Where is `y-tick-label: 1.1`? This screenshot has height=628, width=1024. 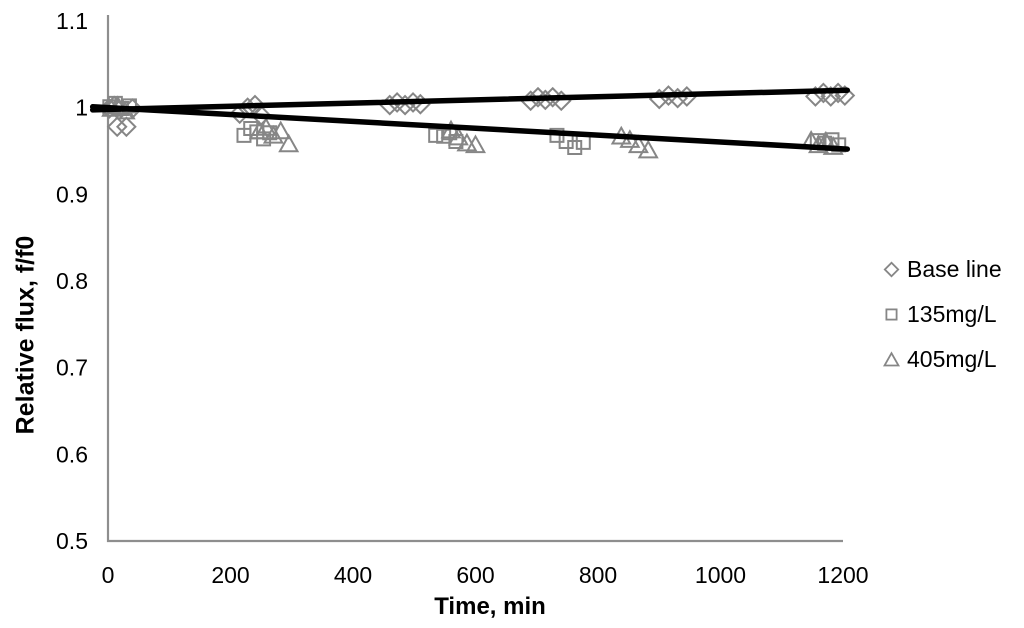
y-tick-label: 1.1 is located at coordinates (72, 21).